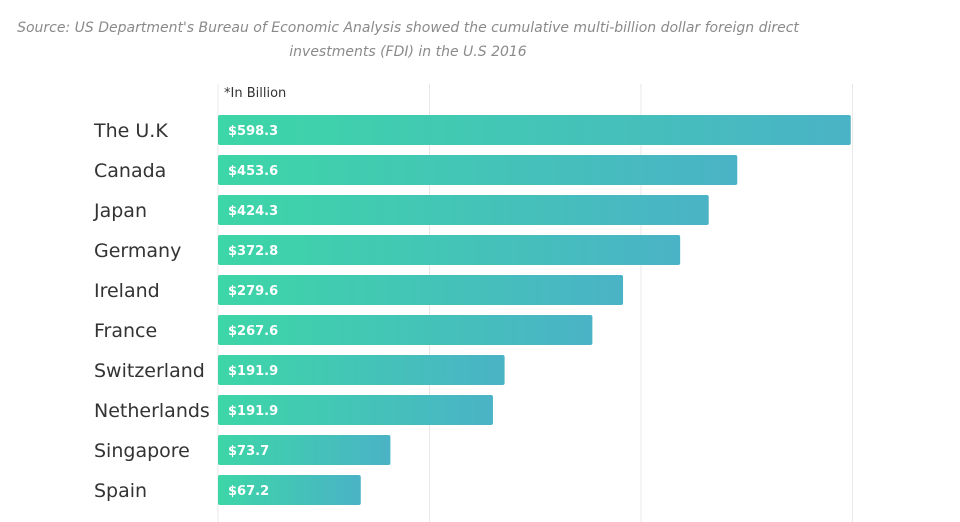 The height and width of the screenshot is (522, 960). What do you see at coordinates (534, 130) in the screenshot?
I see `bar-the-u-k` at bounding box center [534, 130].